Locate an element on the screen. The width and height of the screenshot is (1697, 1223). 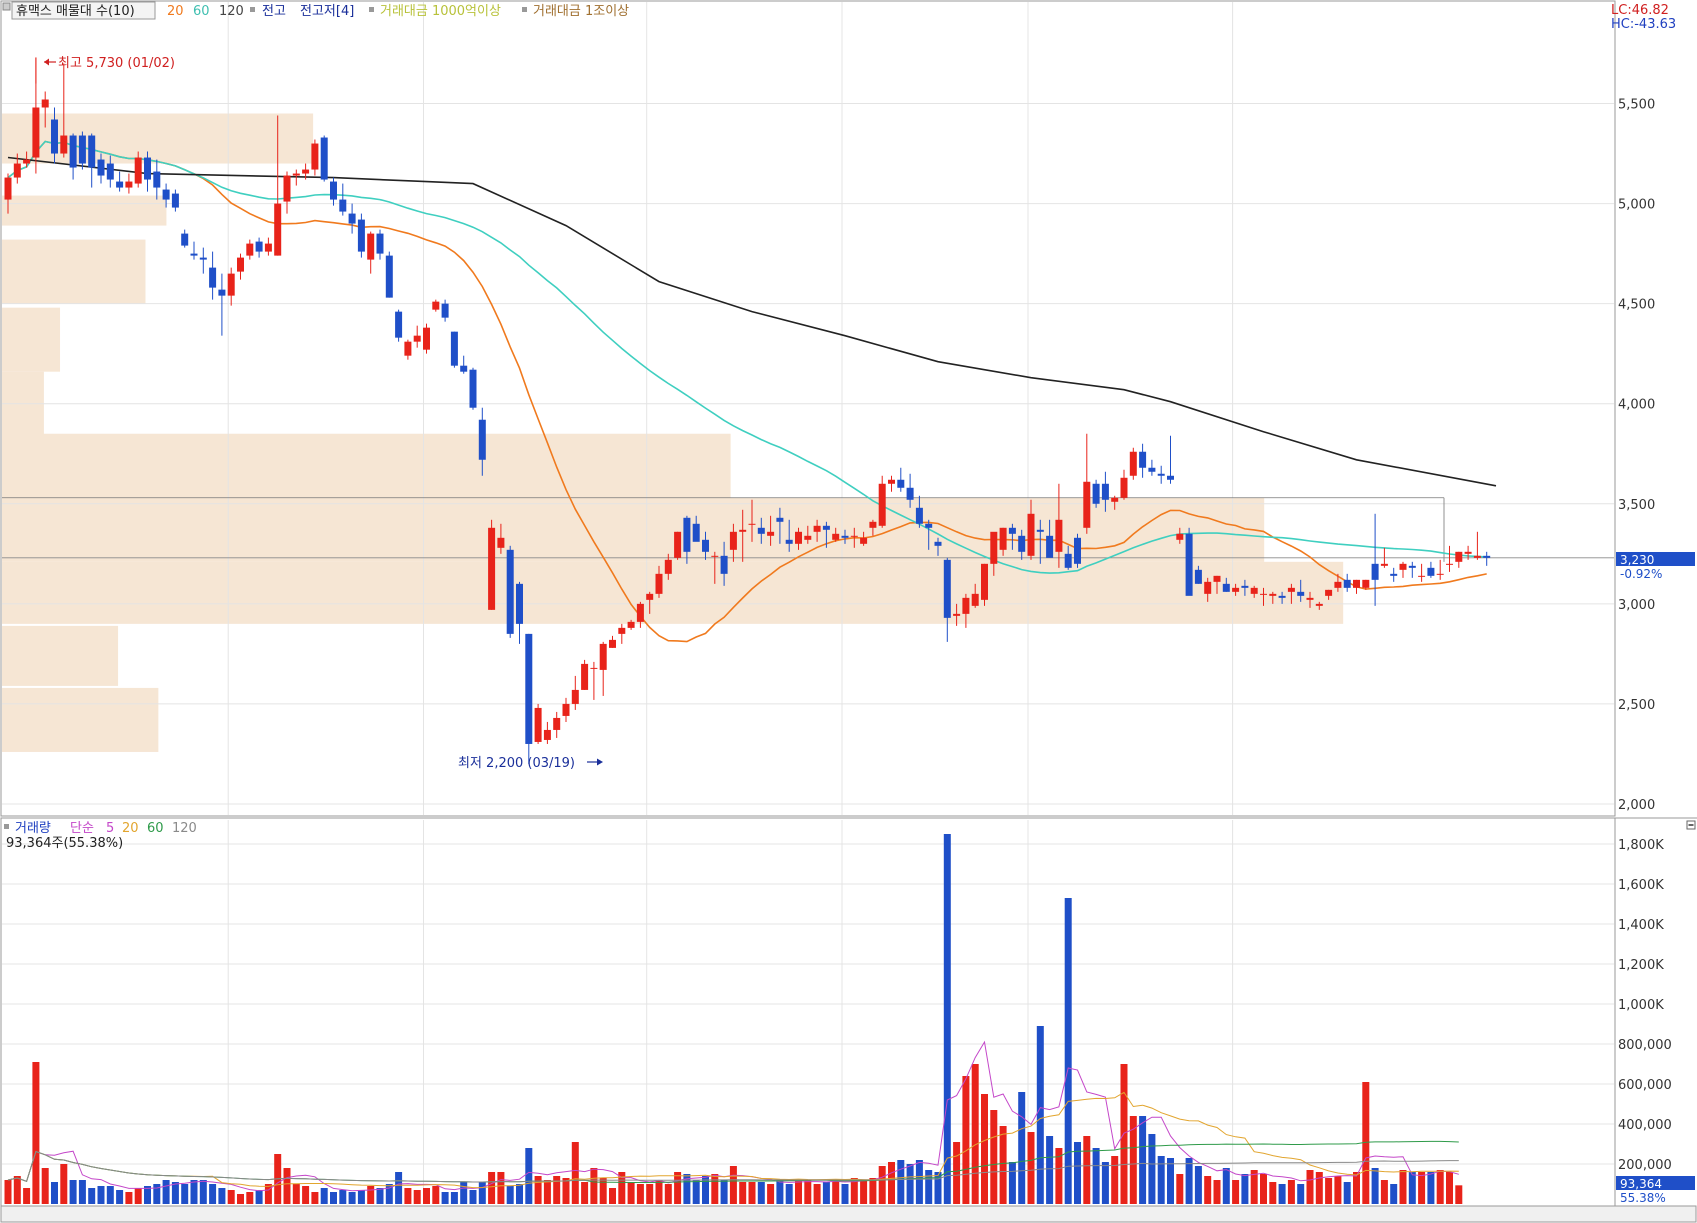
legend-turnover-100b: 거래대금 1000억이상 is located at coordinates (440, 11).